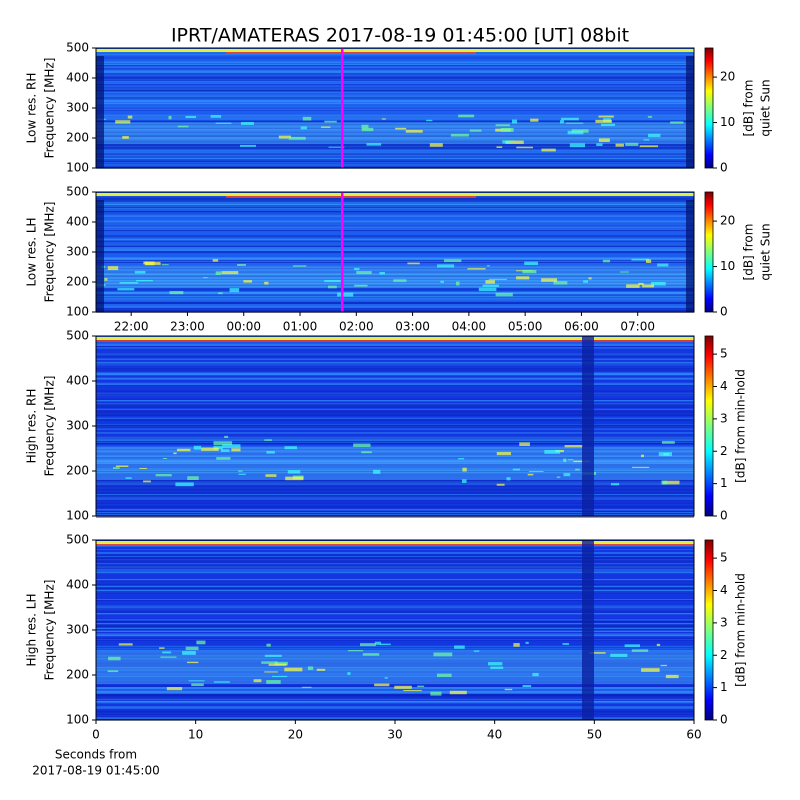 This screenshot has width=800, height=800. What do you see at coordinates (32, 426) in the screenshot?
I see `y-axis-label: High res. RH` at bounding box center [32, 426].